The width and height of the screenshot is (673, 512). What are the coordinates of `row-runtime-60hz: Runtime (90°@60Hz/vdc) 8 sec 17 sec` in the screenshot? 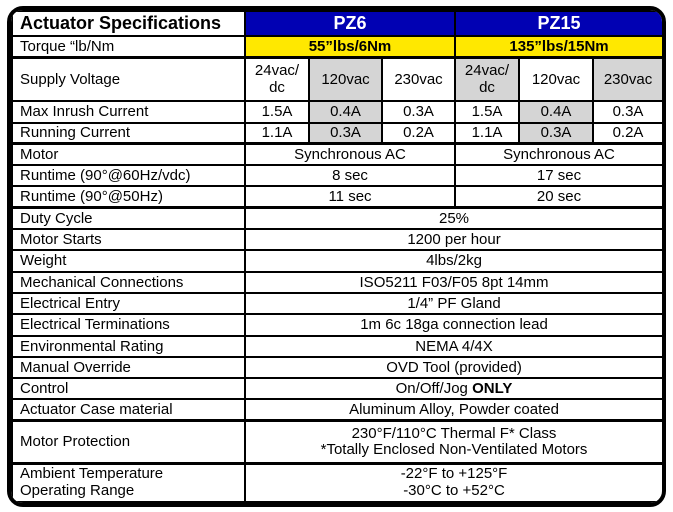 It's located at (336, 176).